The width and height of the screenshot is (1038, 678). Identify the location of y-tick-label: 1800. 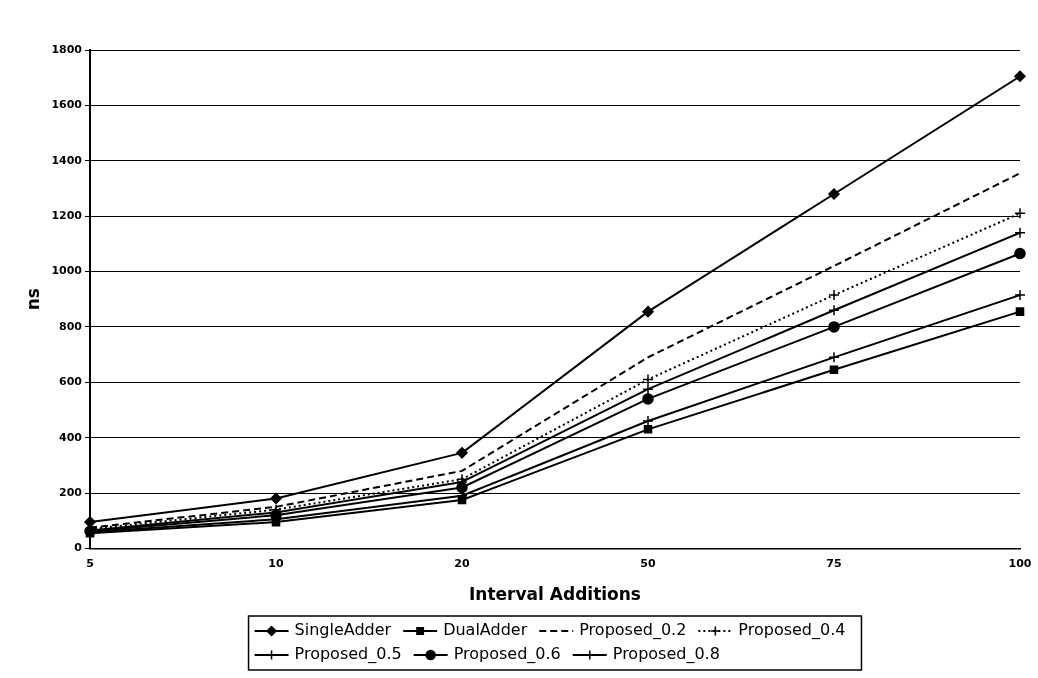
(67, 49).